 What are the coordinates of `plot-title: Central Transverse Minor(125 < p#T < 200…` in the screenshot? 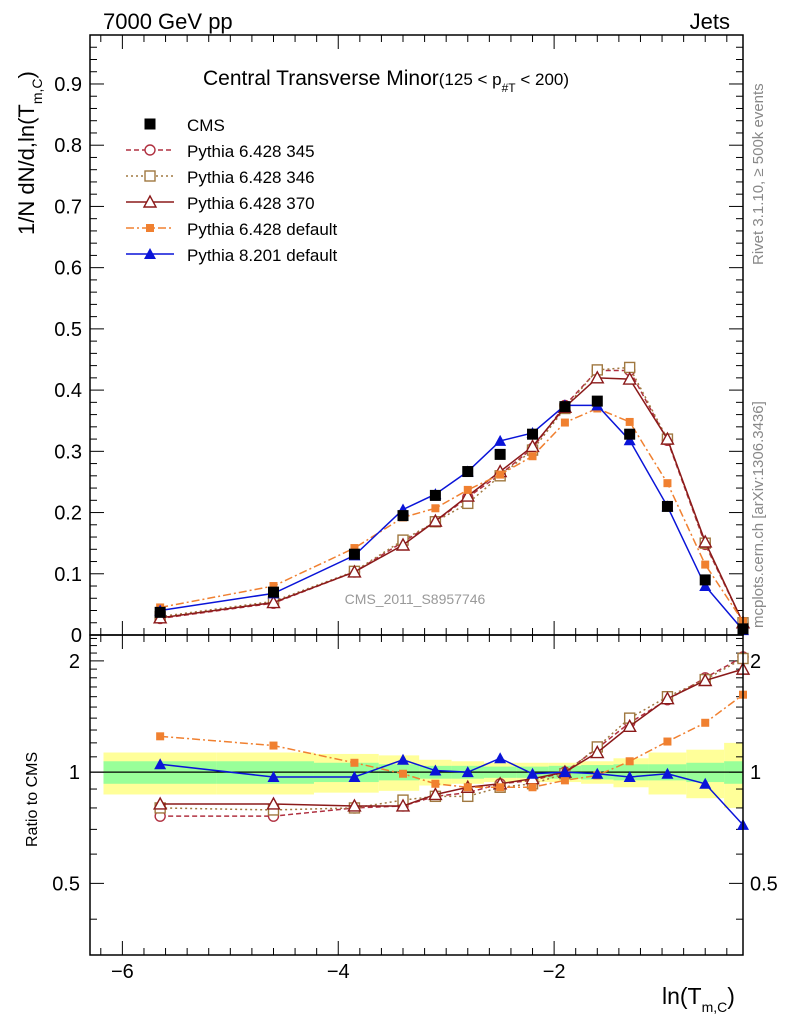 It's located at (386, 81).